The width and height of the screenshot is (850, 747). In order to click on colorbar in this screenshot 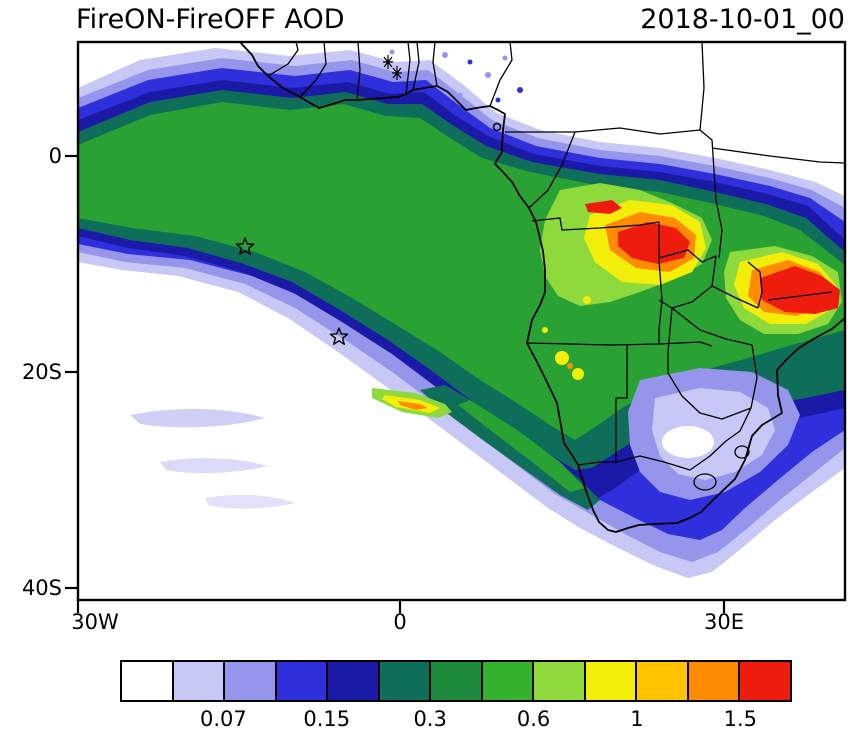, I will do `click(456, 681)`.